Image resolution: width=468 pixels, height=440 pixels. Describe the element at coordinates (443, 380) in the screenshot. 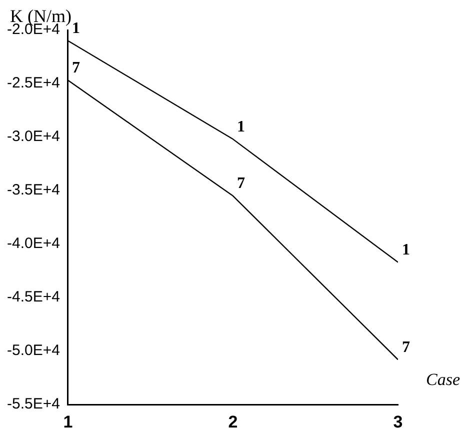

I see `x-axis-title: Case` at that location.